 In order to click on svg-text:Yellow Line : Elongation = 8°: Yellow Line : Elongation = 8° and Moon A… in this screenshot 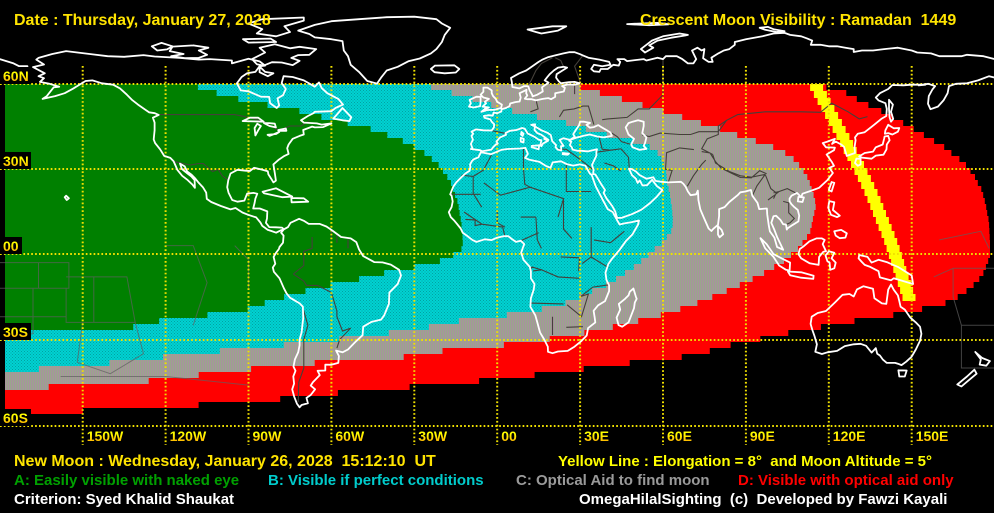, I will do `click(745, 461)`.